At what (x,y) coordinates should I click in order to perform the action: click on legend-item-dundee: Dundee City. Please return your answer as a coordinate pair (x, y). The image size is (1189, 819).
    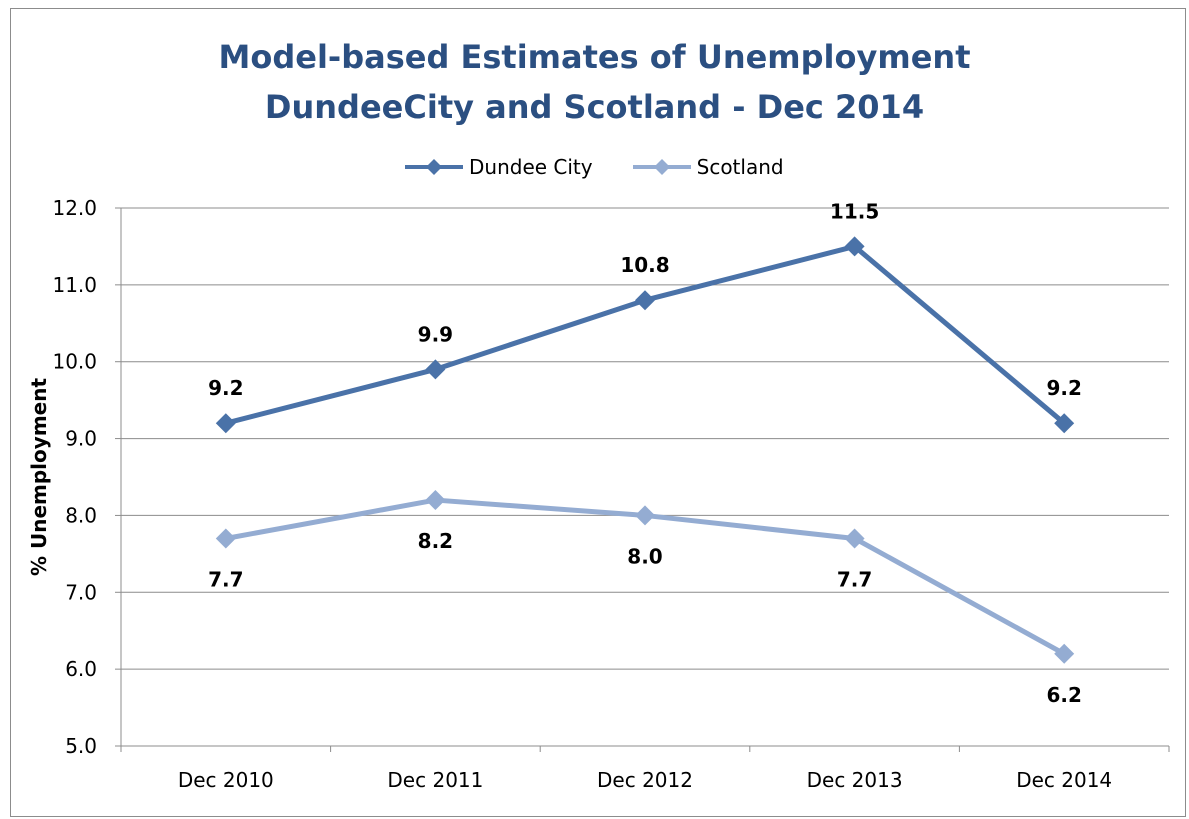
    Looking at the image, I should click on (499, 167).